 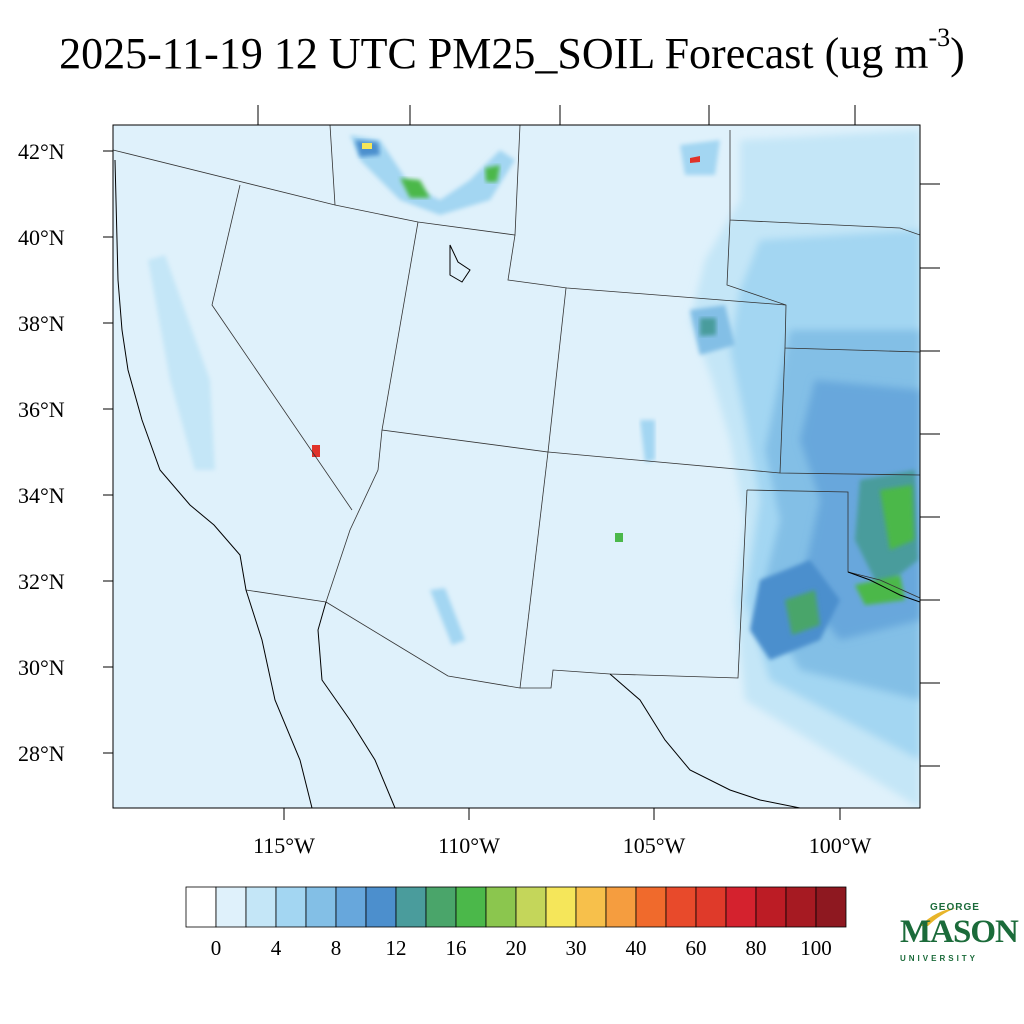 I want to click on colorbar-tick-label: 8, so click(x=336, y=948).